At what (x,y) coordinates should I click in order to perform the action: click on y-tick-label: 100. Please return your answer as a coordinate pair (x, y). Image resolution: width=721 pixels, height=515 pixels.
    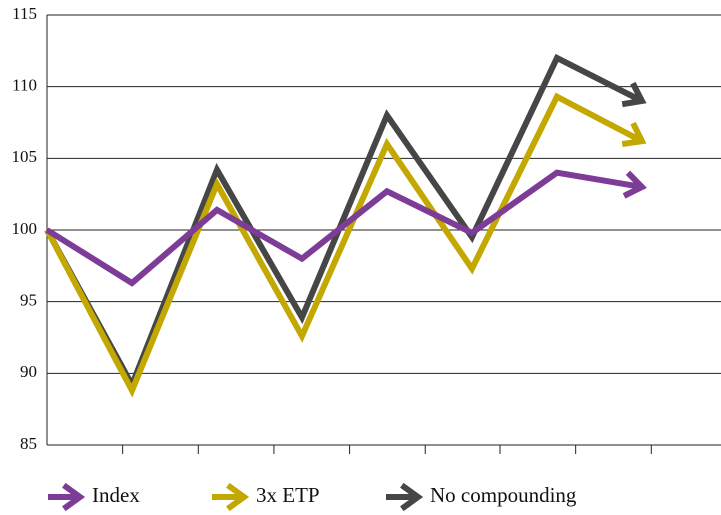
    Looking at the image, I should click on (25, 228).